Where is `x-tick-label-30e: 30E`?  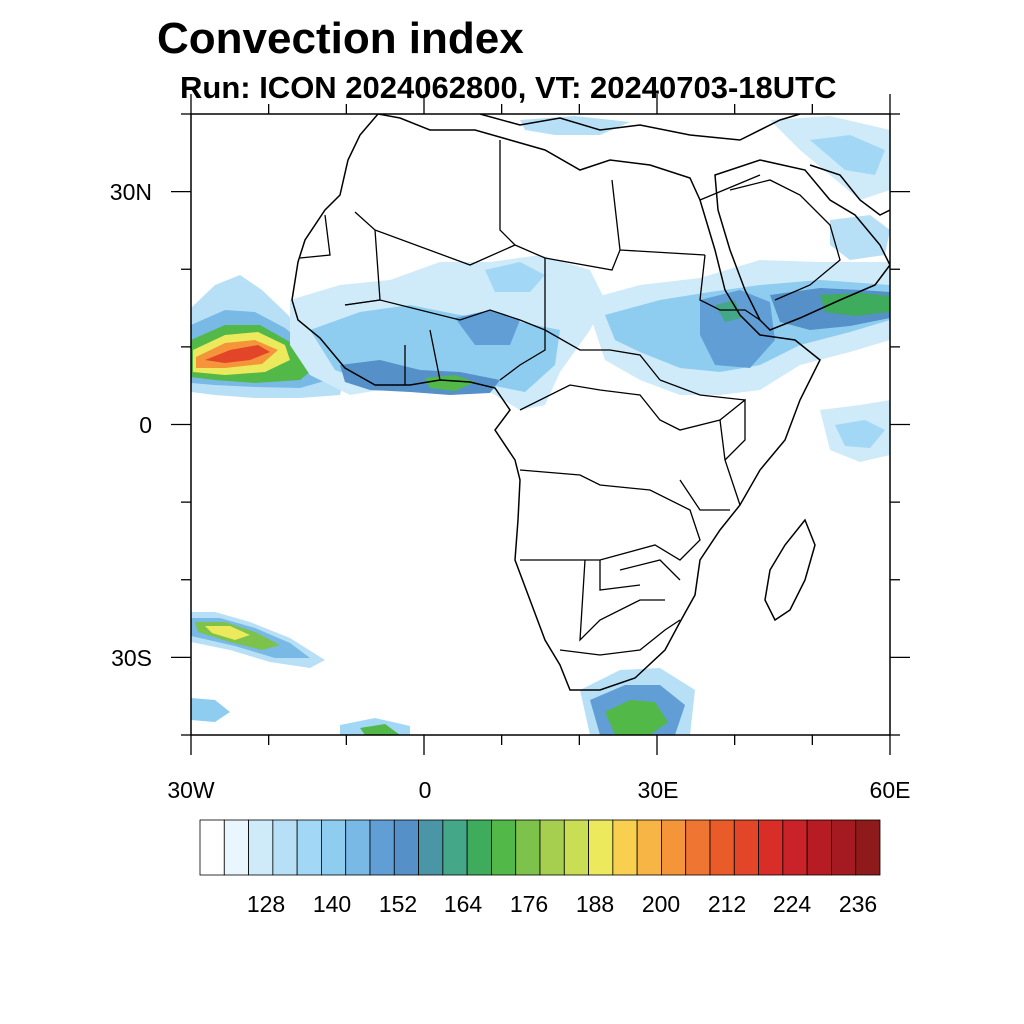
x-tick-label-30e: 30E is located at coordinates (658, 790).